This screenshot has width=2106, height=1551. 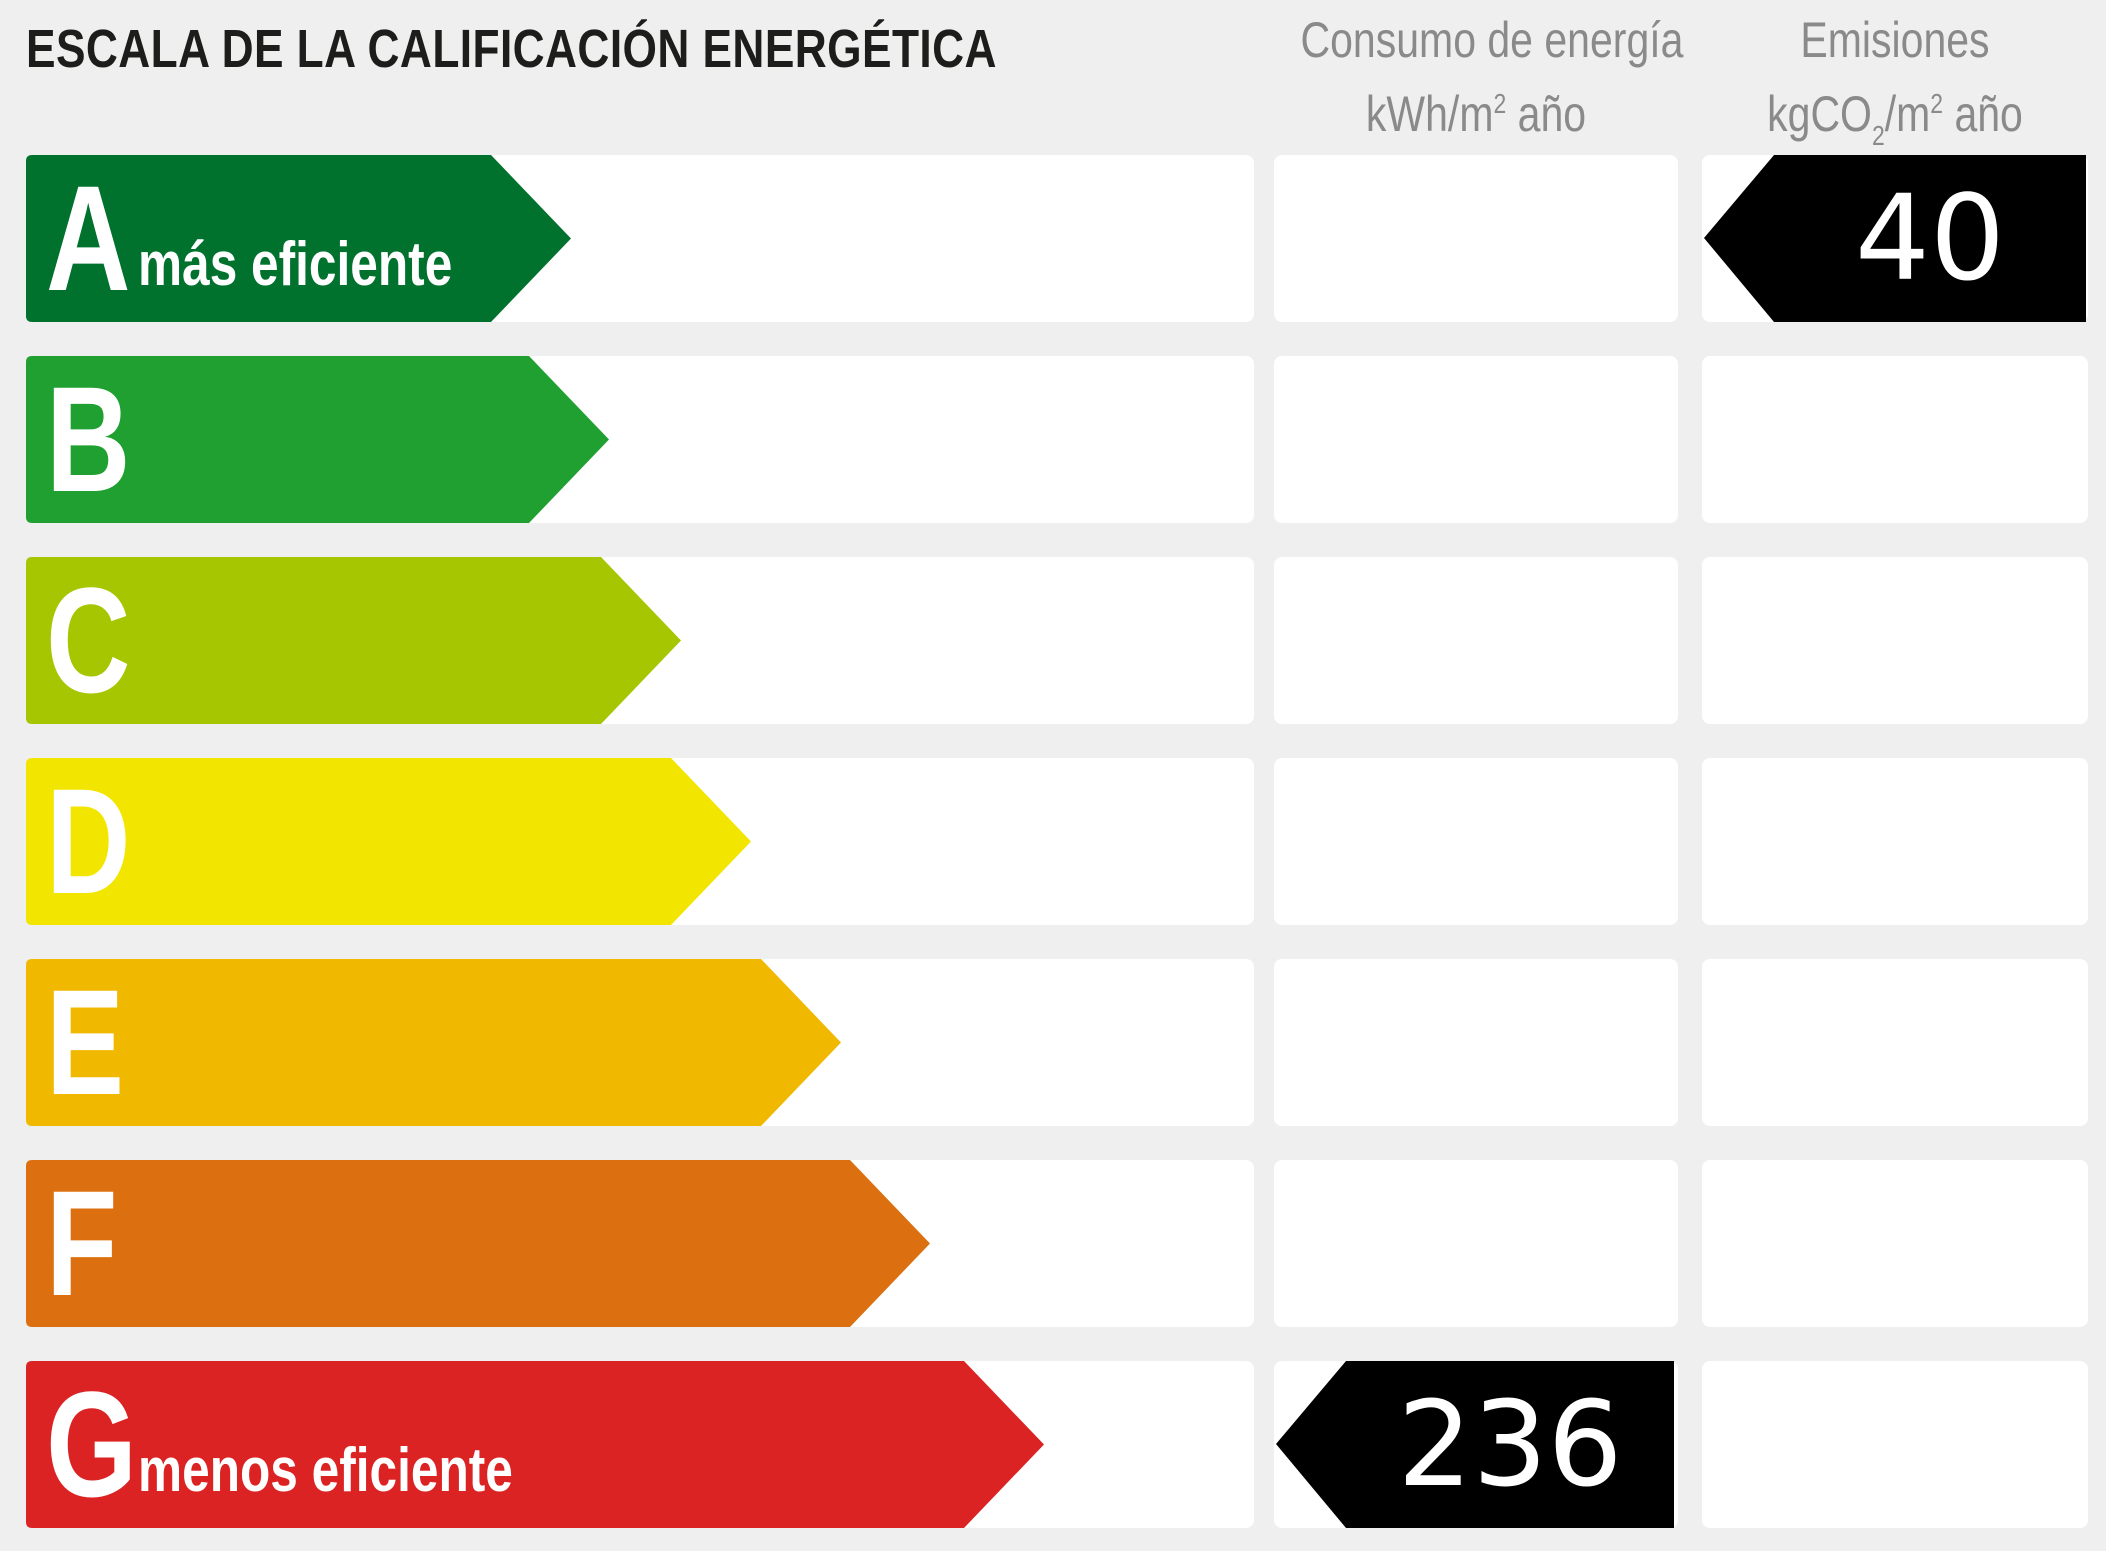 What do you see at coordinates (325, 1470) in the screenshot?
I see `rating-description: menos eficiente` at bounding box center [325, 1470].